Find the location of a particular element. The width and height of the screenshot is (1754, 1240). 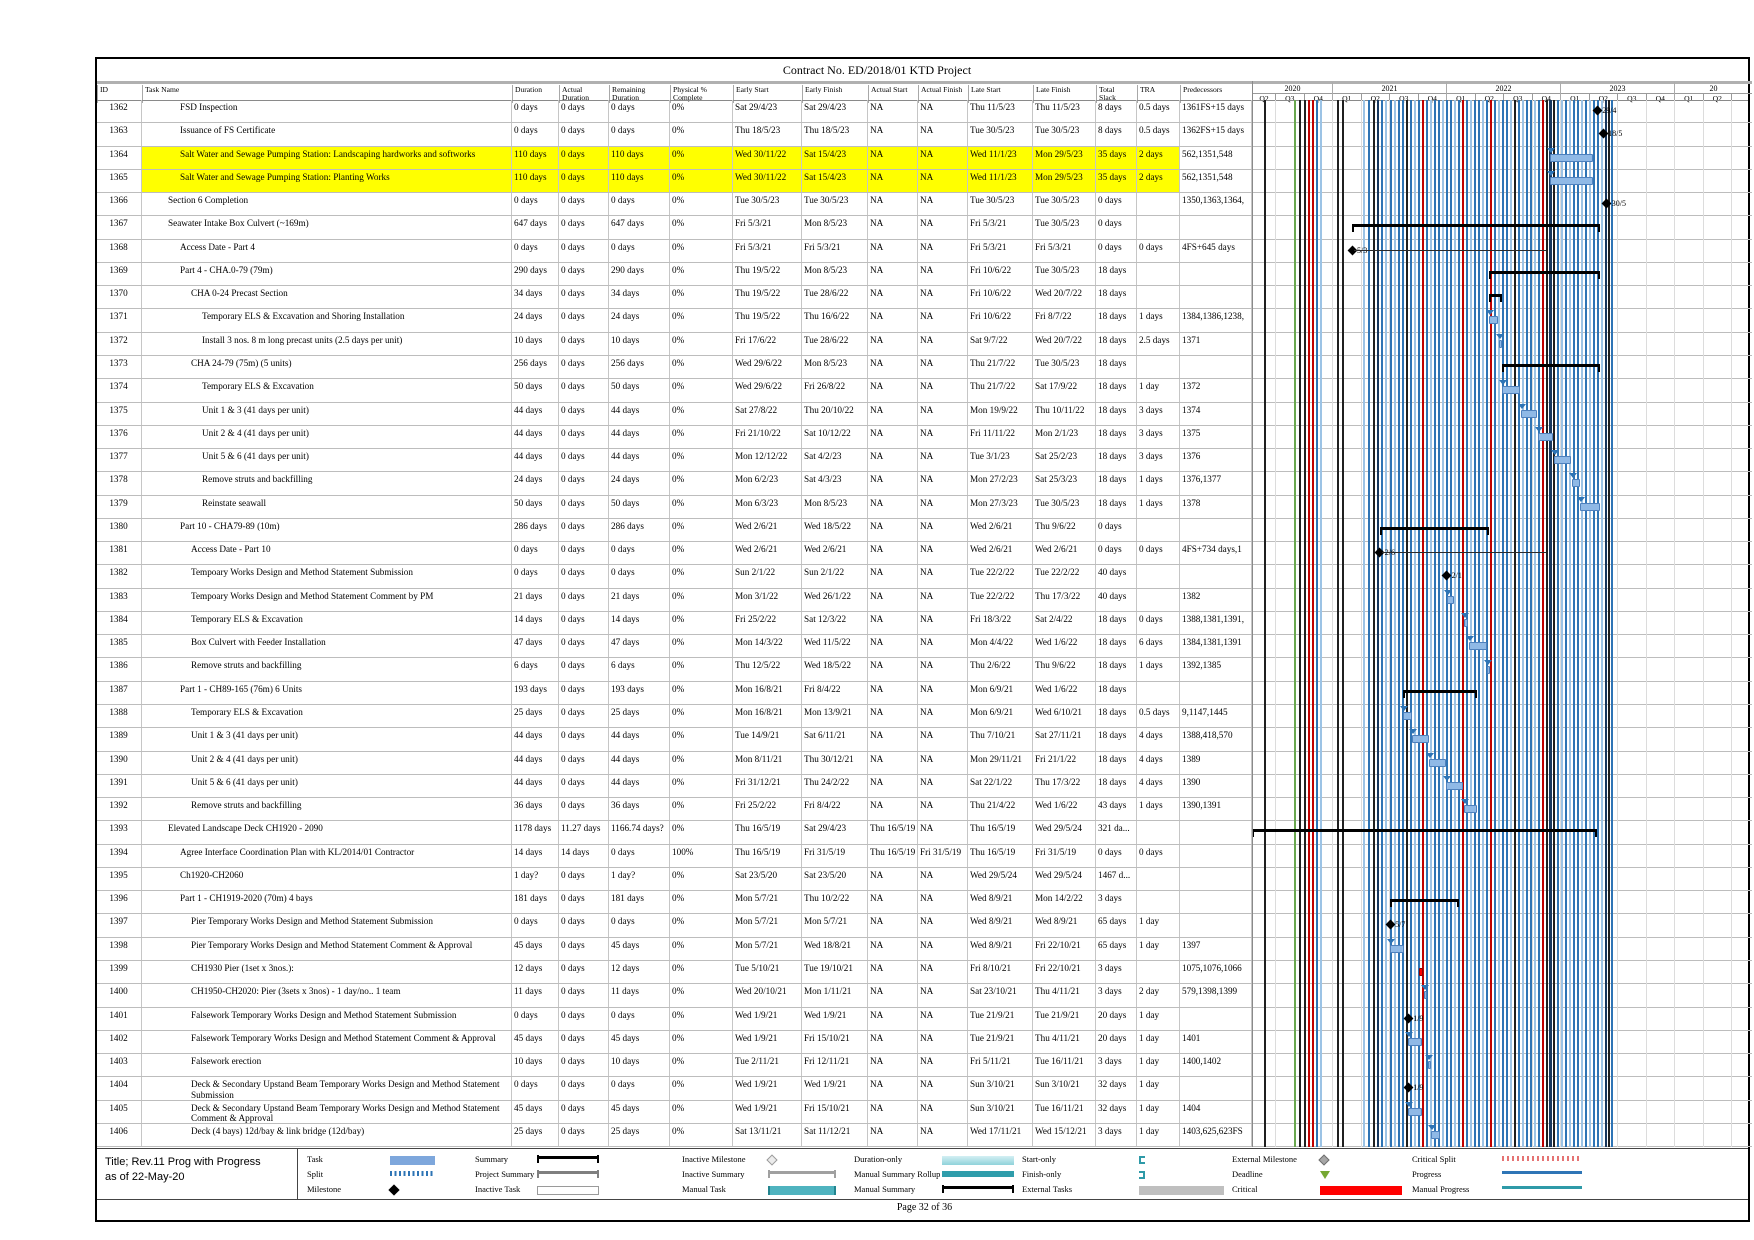

legend-label-inactive-summary: Inactive Summary is located at coordinates (713, 1174).